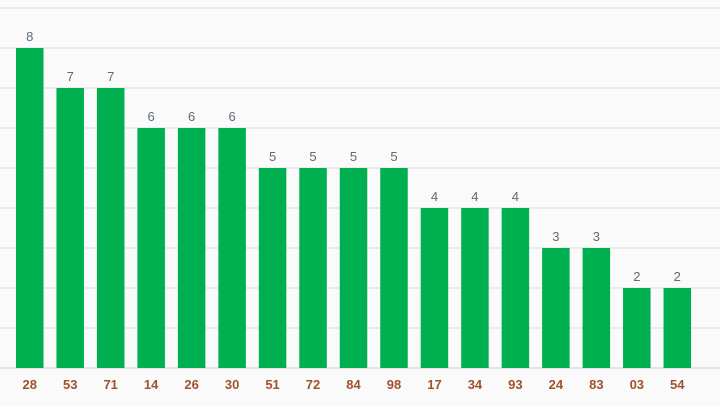 Image resolution: width=720 pixels, height=407 pixels. What do you see at coordinates (515, 384) in the screenshot?
I see `x-tick-label-93: 93` at bounding box center [515, 384].